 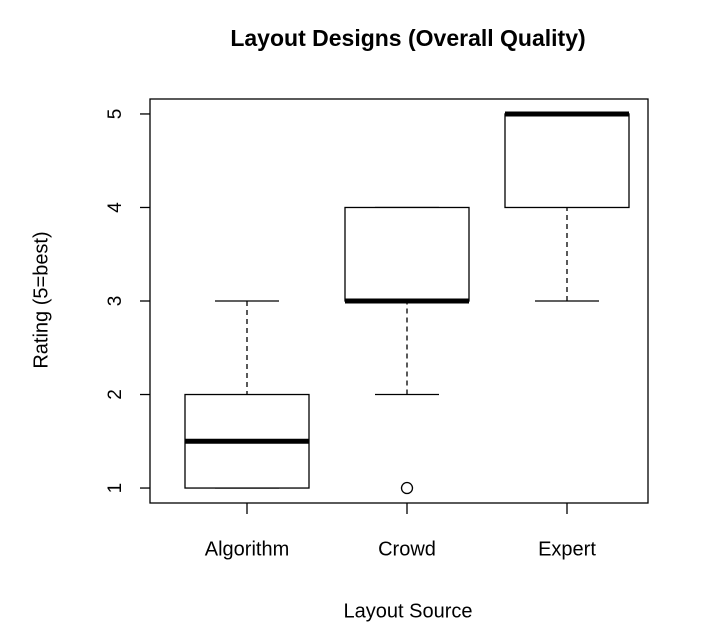 What do you see at coordinates (115, 488) in the screenshot?
I see `y-tick-label: 1` at bounding box center [115, 488].